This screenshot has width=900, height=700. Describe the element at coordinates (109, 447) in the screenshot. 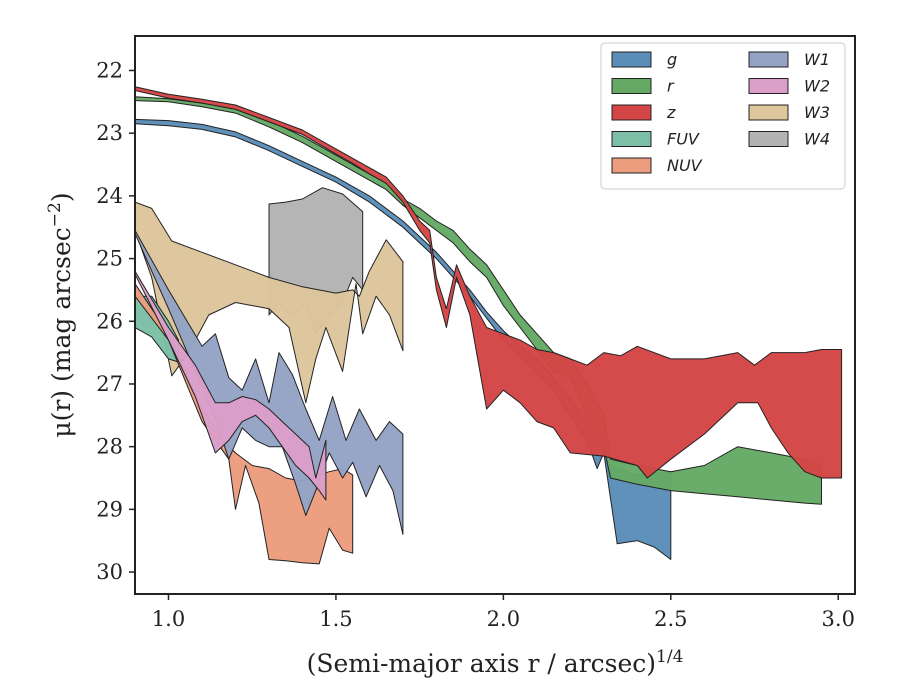

I see `y-tick-label: 28` at that location.